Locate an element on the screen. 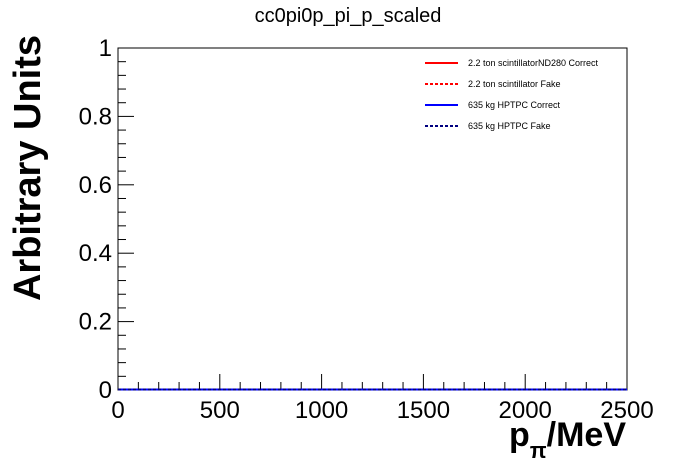 The image size is (696, 472). x-axis-label-main: p is located at coordinates (519, 435).